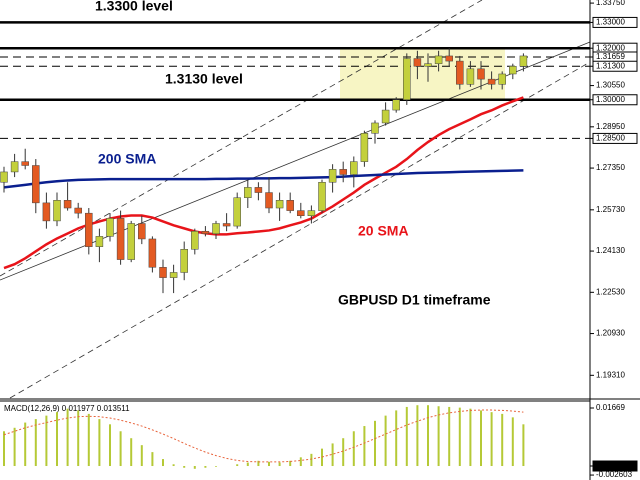  I want to click on annotation: 20 SMA, so click(383, 231).